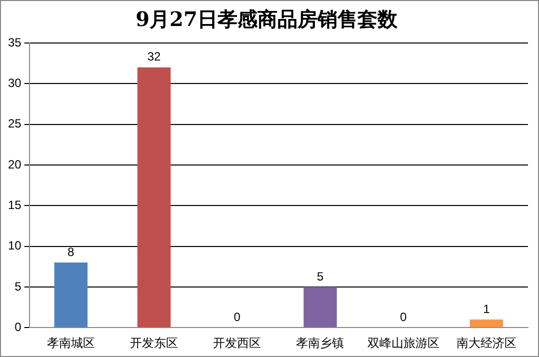  I want to click on x-tick-label: 开发西区, so click(237, 343).